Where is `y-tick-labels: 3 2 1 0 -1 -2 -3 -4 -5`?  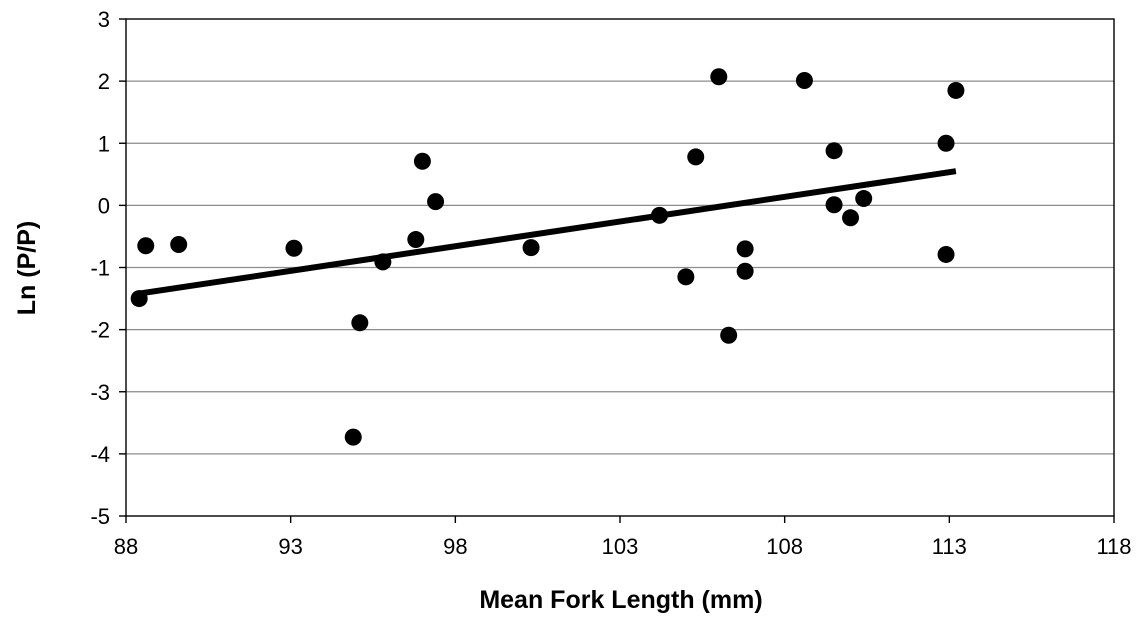 y-tick-labels: 3 2 1 0 -1 -2 -3 -4 -5 is located at coordinates (100, 268).